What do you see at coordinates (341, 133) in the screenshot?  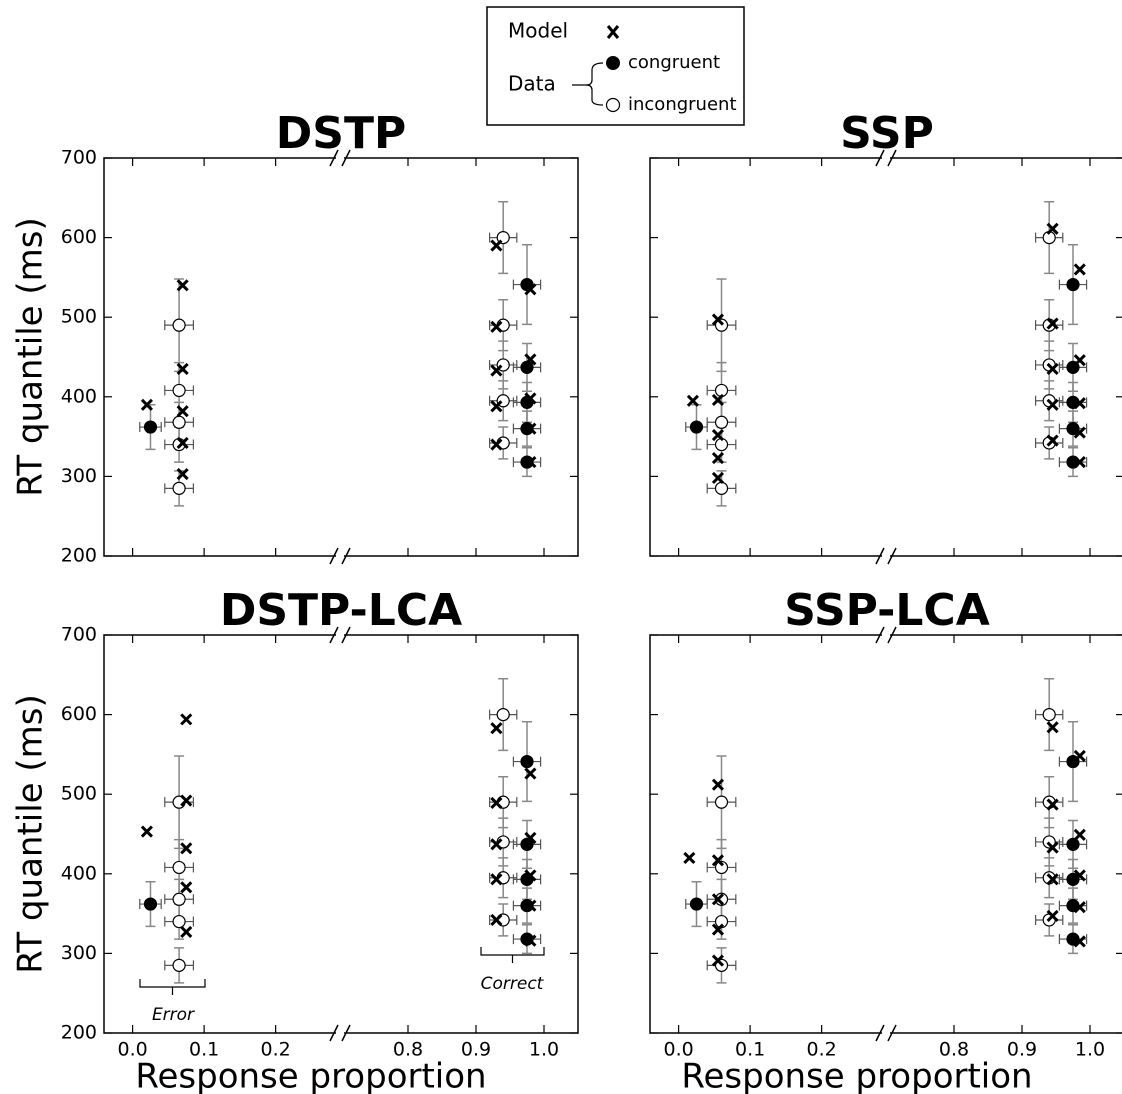 I see `panel-title: DSTP` at bounding box center [341, 133].